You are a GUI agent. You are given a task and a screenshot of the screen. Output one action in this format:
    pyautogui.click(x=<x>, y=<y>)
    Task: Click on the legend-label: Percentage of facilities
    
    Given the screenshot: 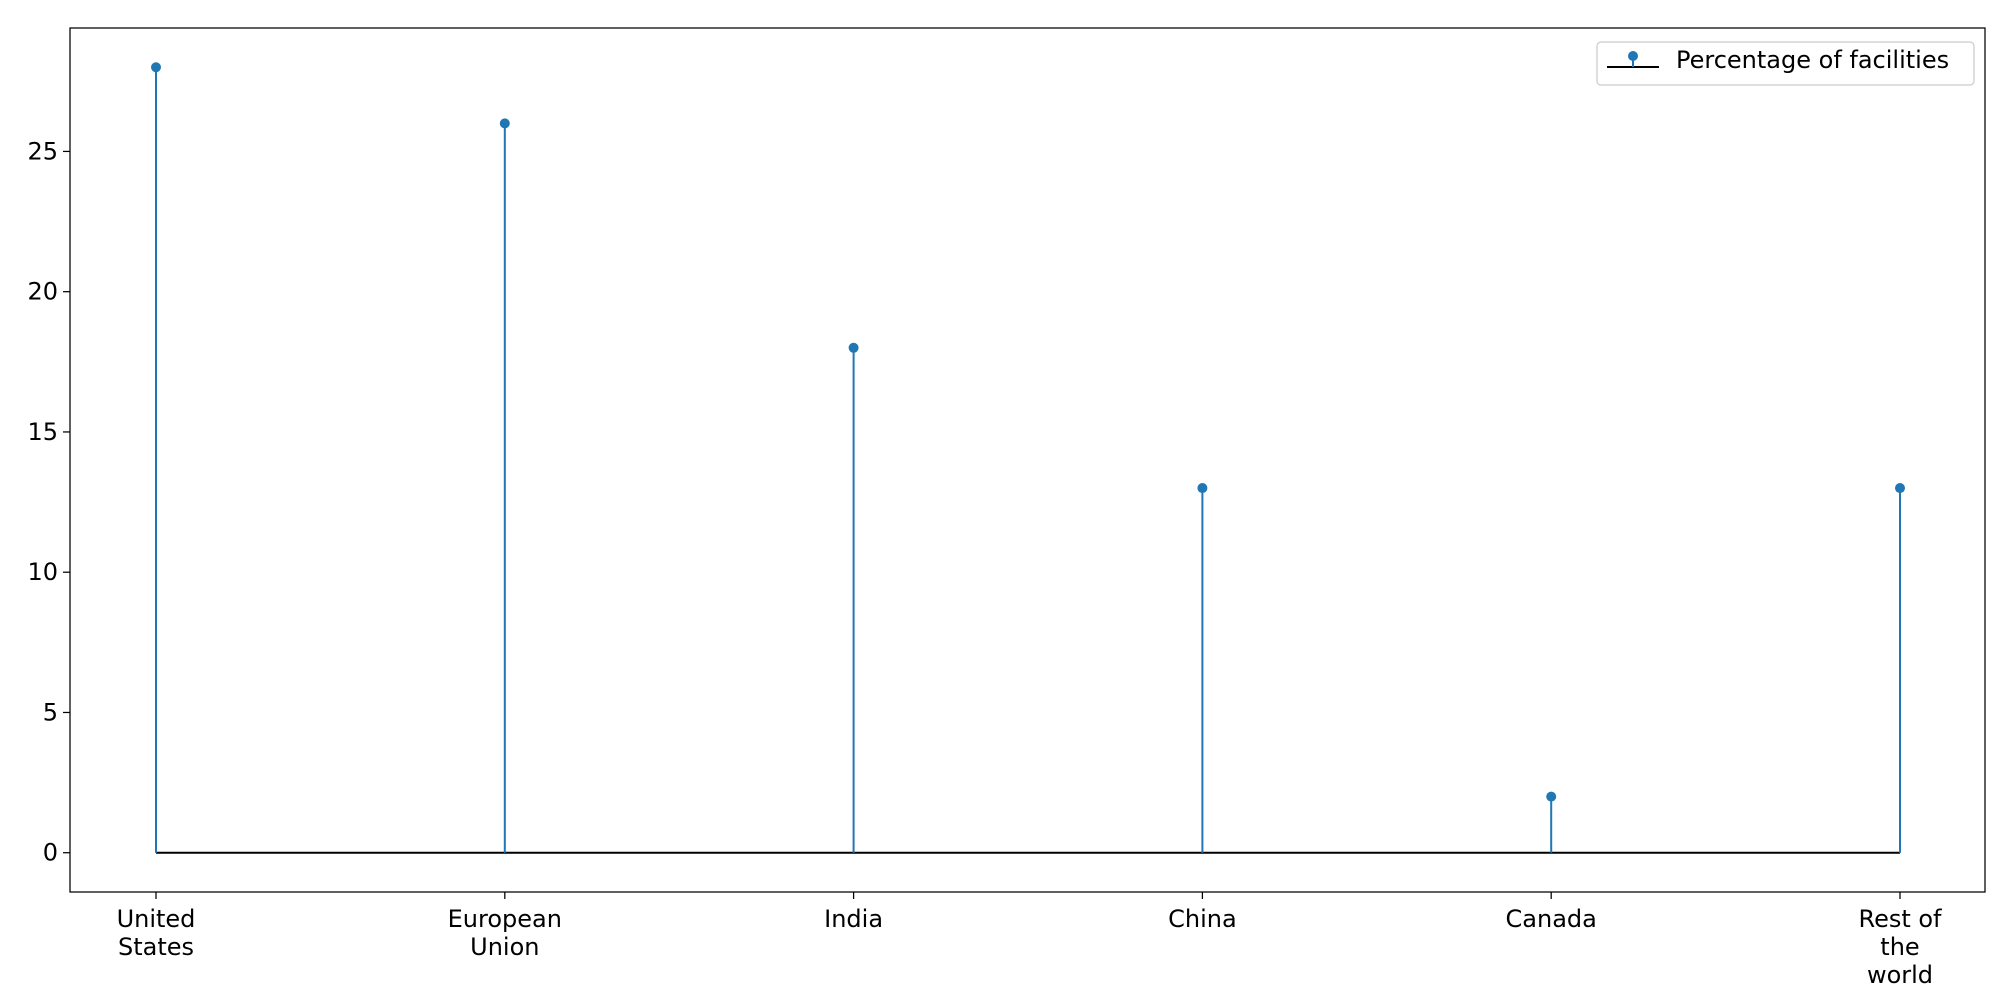 What is the action you would take?
    pyautogui.click(x=1812, y=60)
    